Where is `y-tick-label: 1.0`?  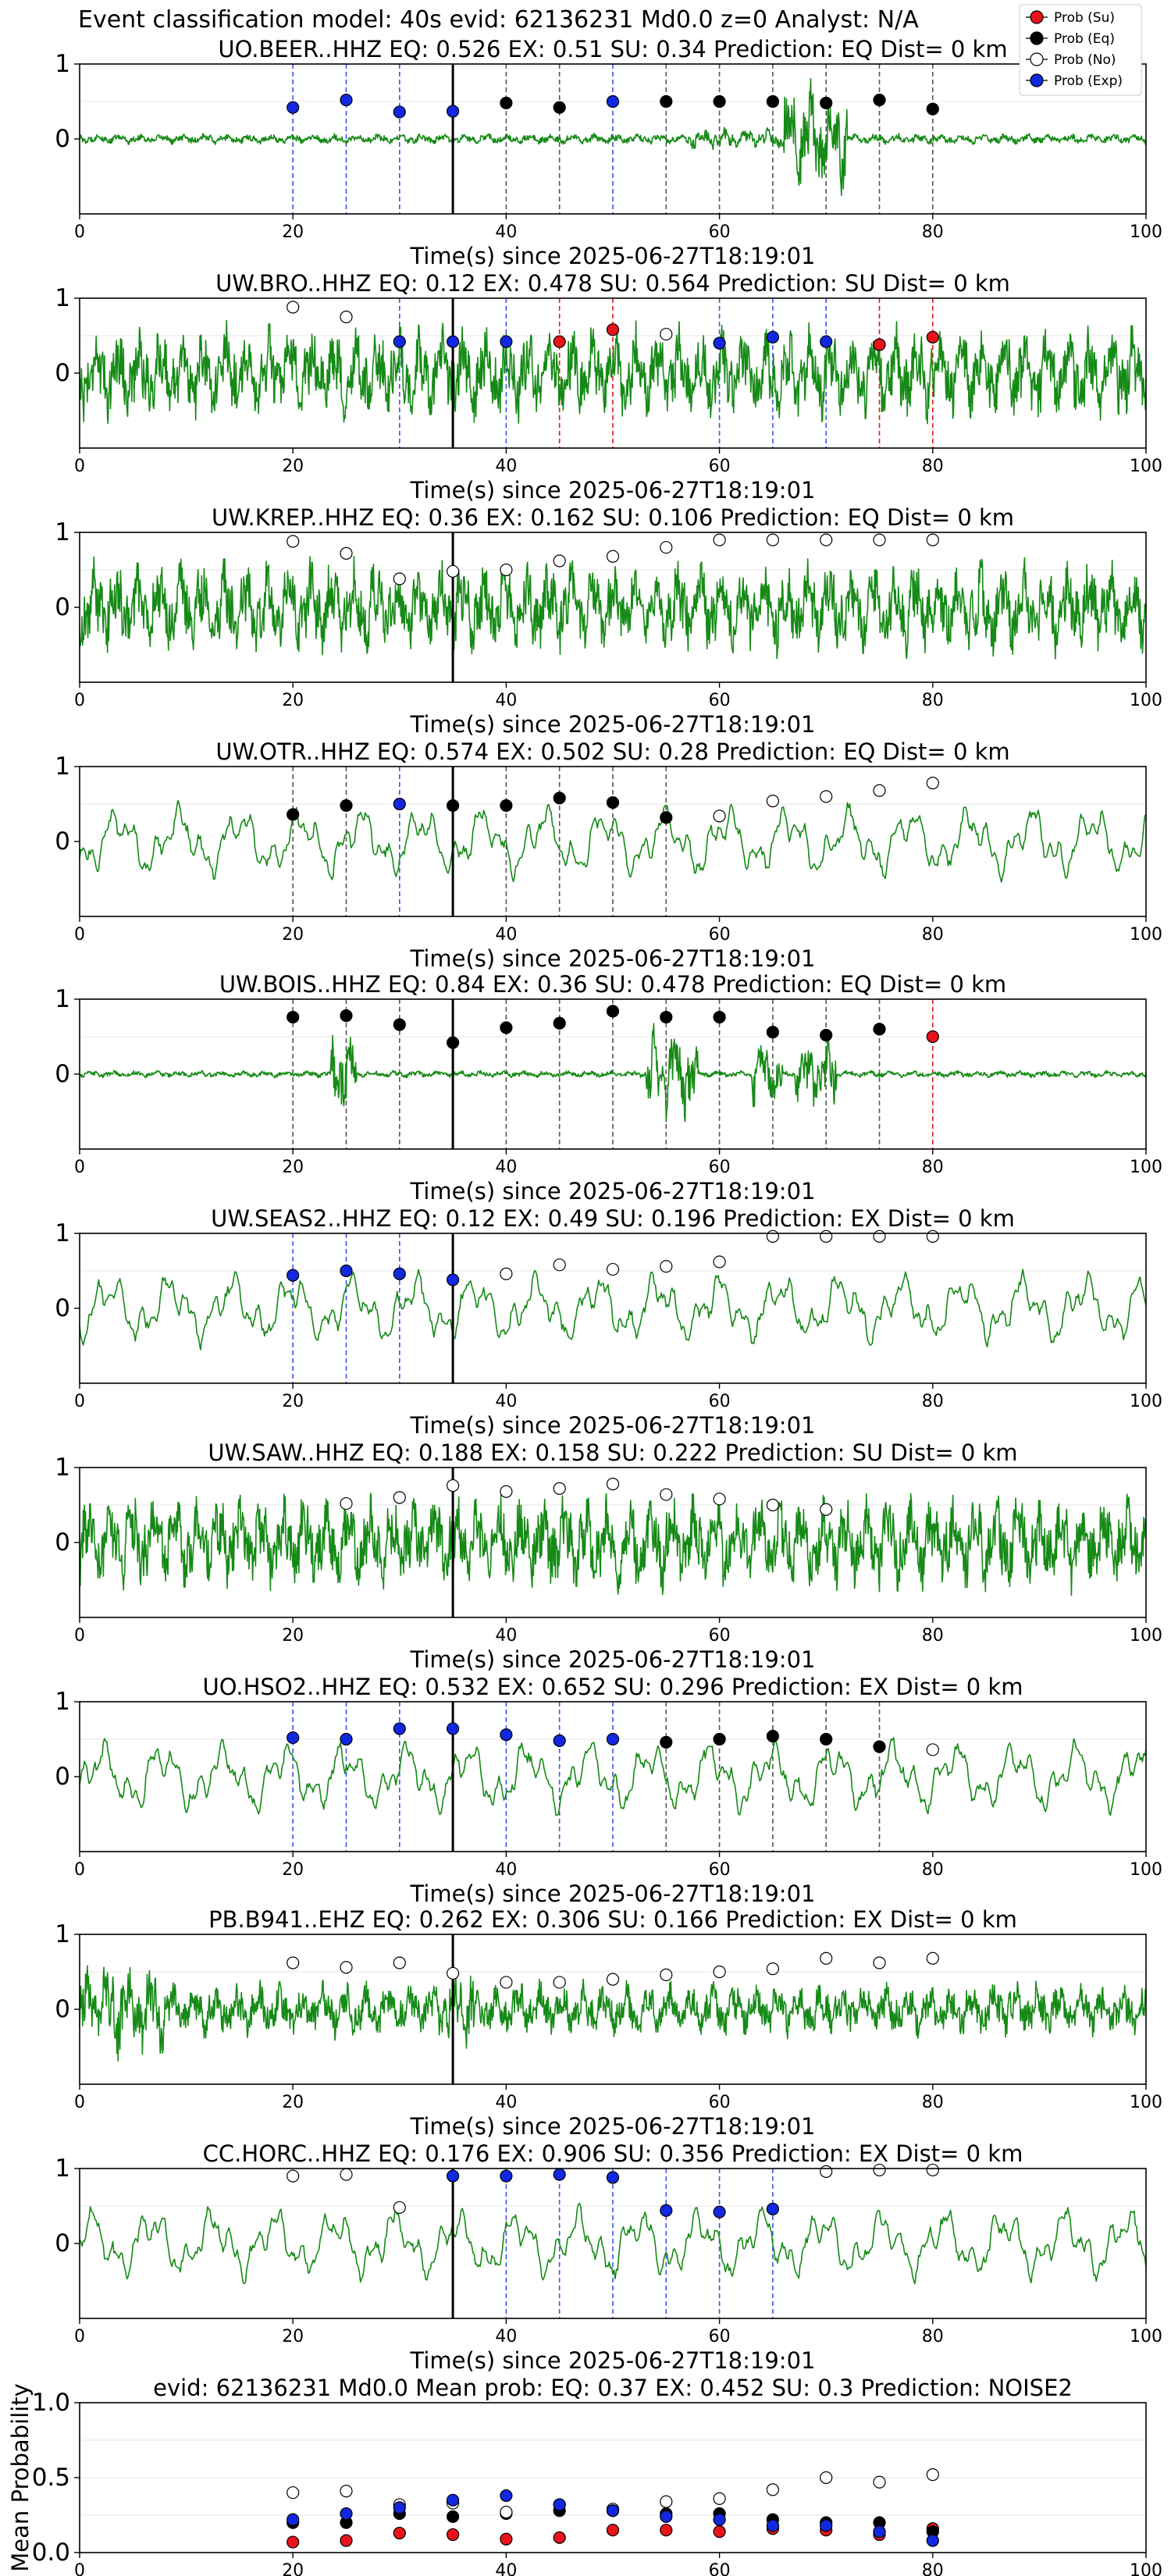
y-tick-label: 1.0 is located at coordinates (51, 2403).